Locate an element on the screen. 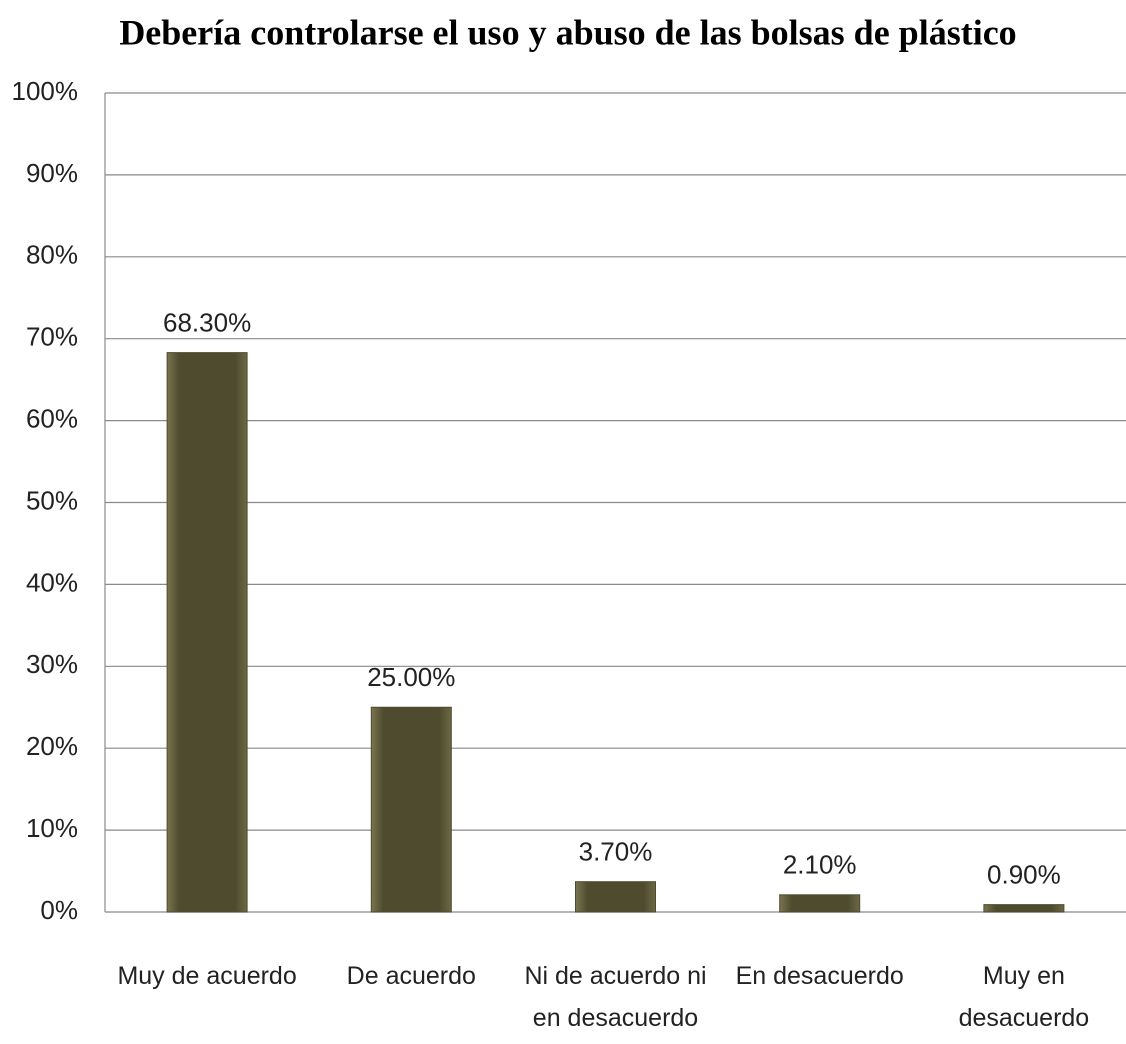 Image resolution: width=1126 pixels, height=1044 pixels. data-label: 68.30% is located at coordinates (207, 322).